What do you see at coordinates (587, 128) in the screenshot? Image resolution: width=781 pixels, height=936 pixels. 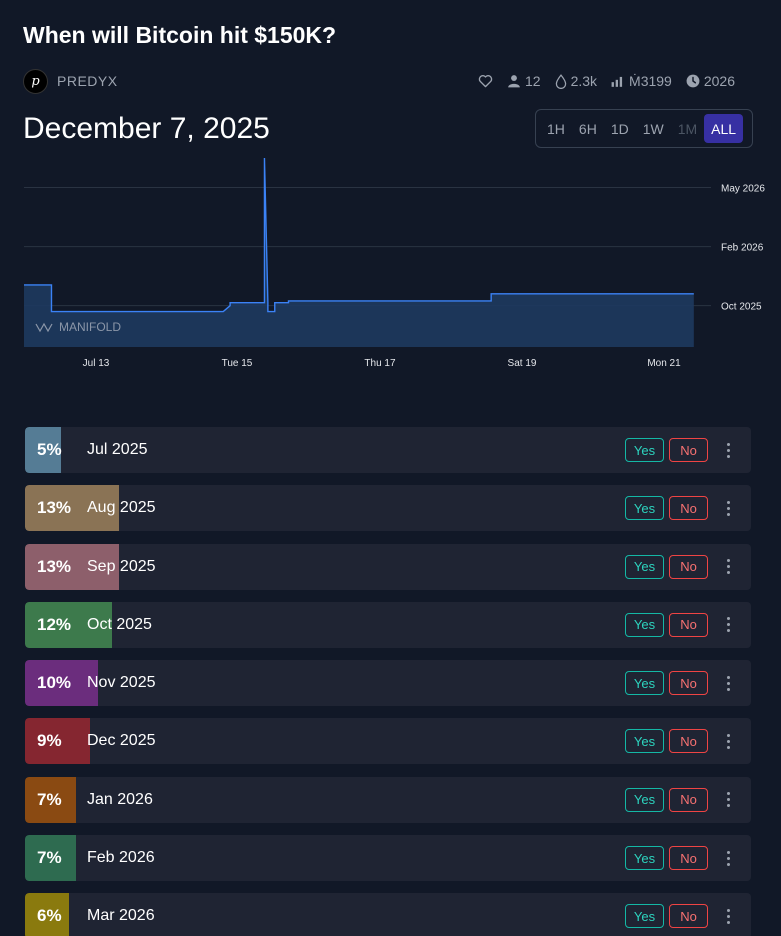 I see `time-range-6h: 6H` at bounding box center [587, 128].